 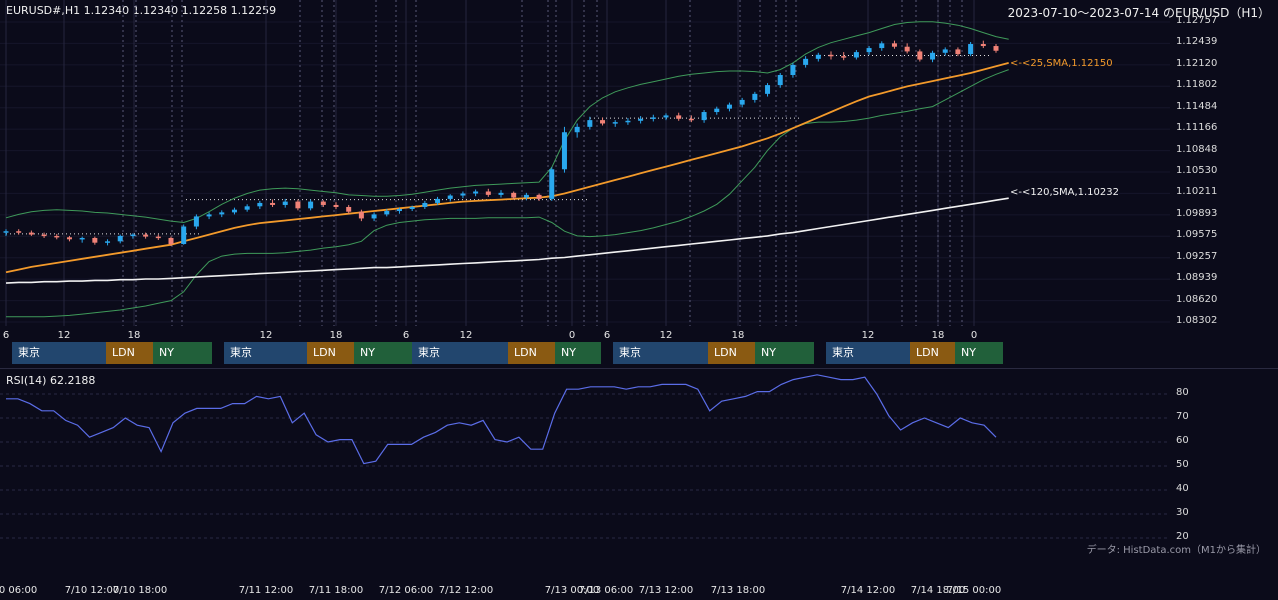 What do you see at coordinates (1064, 192) in the screenshot?
I see `sma120-annotation: <-<120,SMA,1.10232` at bounding box center [1064, 192].